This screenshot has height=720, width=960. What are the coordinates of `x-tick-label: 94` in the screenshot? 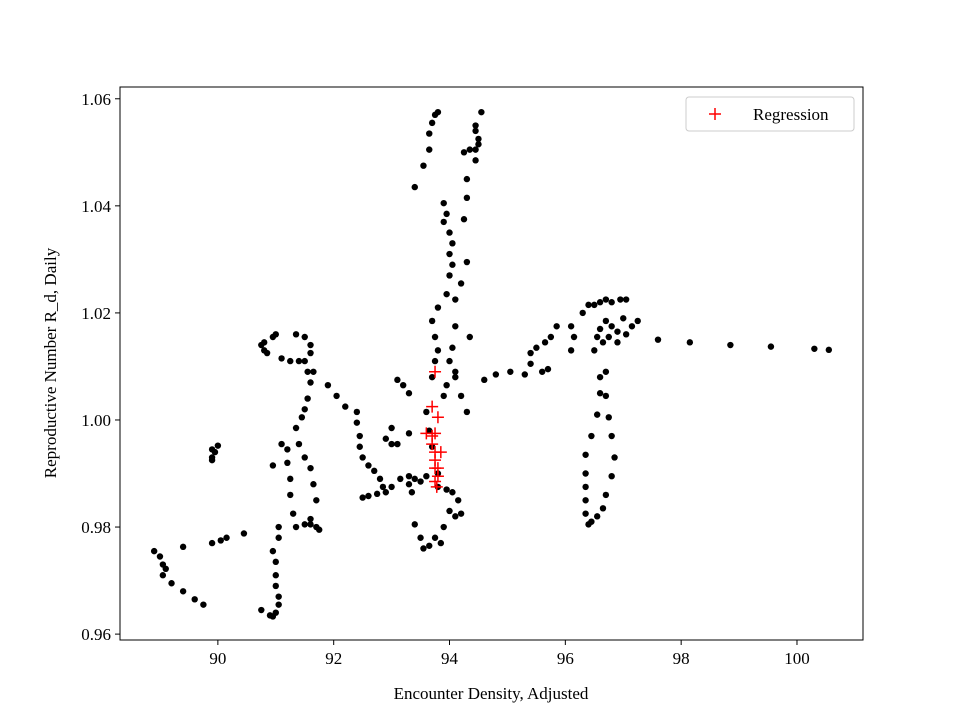 It's located at (450, 658).